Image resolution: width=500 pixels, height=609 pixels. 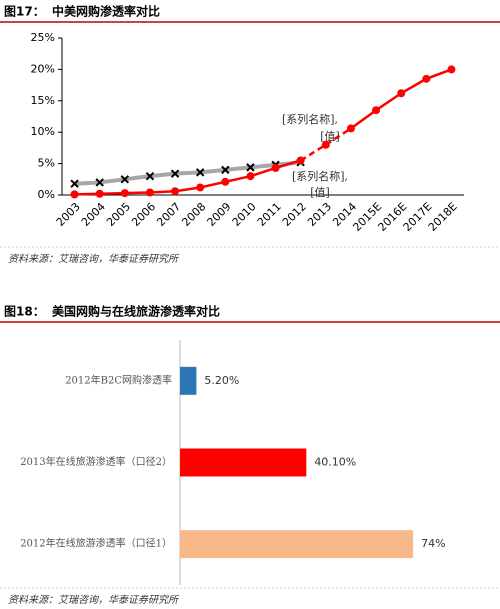 I want to click on y-tick-label: 10%, so click(x=43, y=131).